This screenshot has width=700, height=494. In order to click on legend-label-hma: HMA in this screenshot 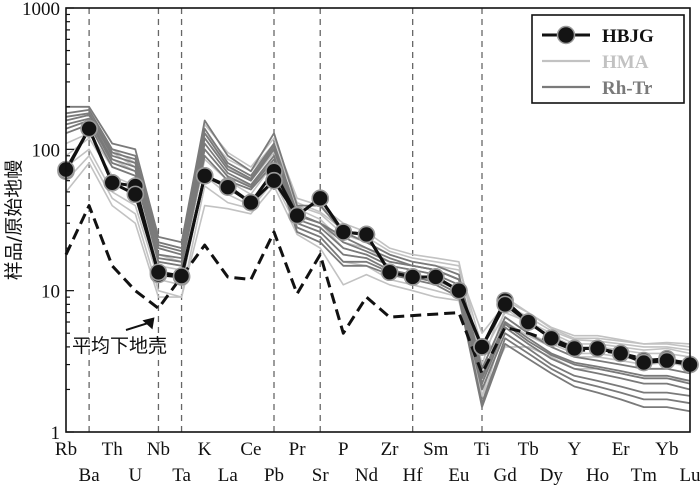, I will do `click(625, 62)`.